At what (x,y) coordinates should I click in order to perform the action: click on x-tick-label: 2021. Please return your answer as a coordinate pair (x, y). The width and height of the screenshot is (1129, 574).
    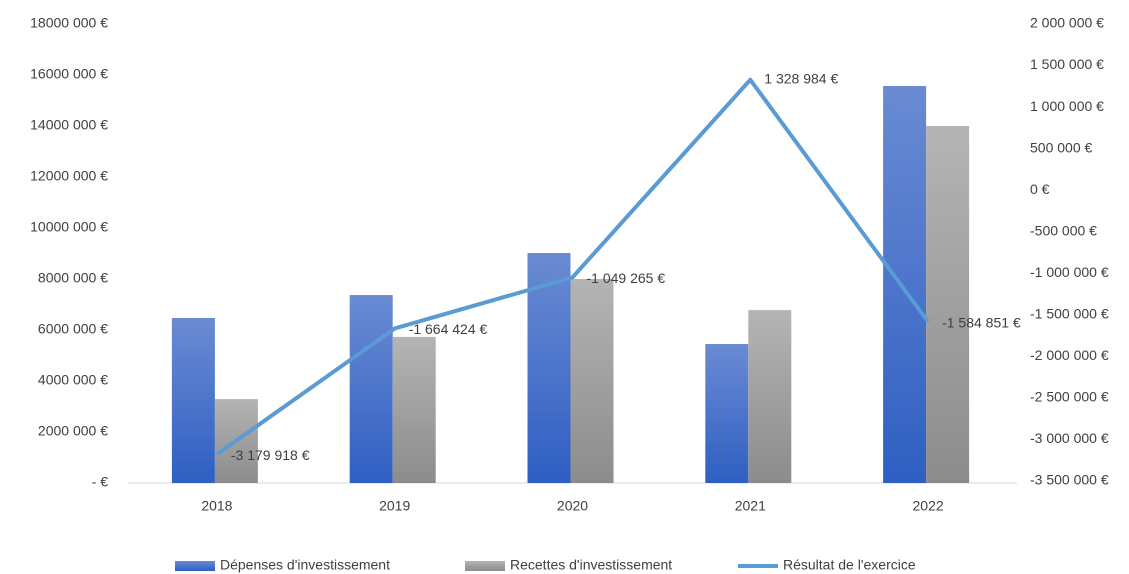
    Looking at the image, I should click on (750, 506).